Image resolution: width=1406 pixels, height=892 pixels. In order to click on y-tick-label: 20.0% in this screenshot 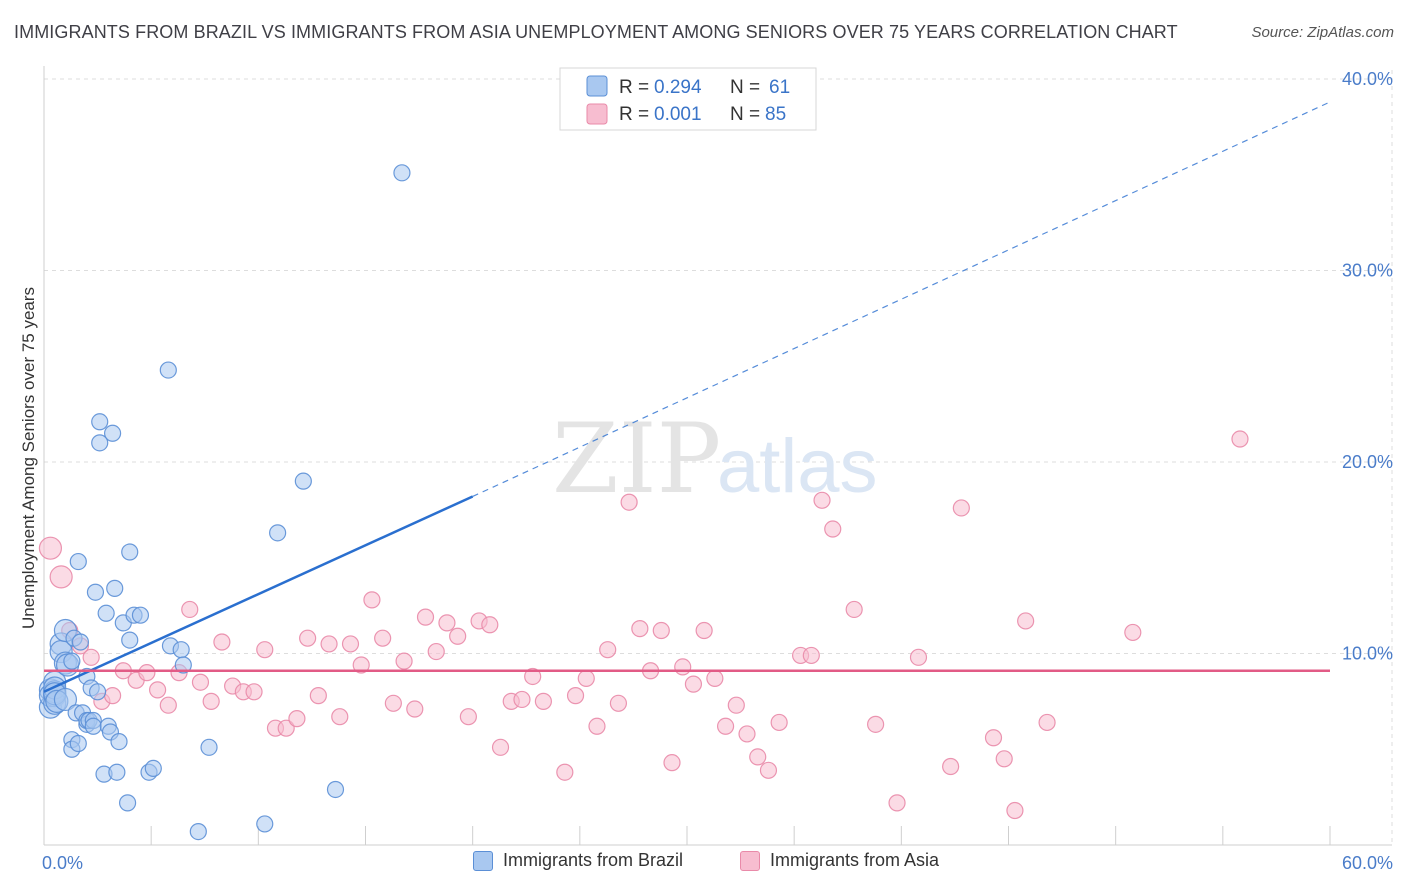, I will do `click(1367, 462)`.